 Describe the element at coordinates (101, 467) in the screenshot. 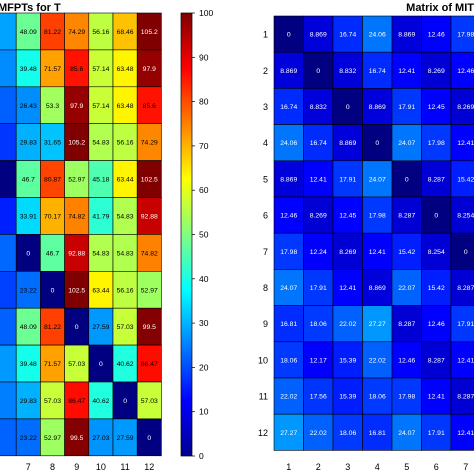

I see `x-tick-label: 10` at that location.